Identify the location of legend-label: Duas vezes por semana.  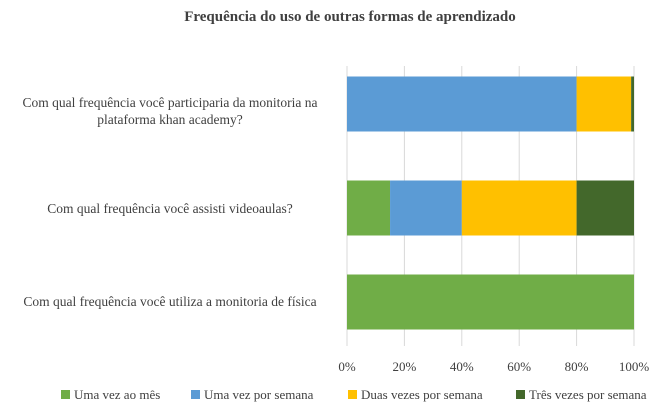
(422, 394).